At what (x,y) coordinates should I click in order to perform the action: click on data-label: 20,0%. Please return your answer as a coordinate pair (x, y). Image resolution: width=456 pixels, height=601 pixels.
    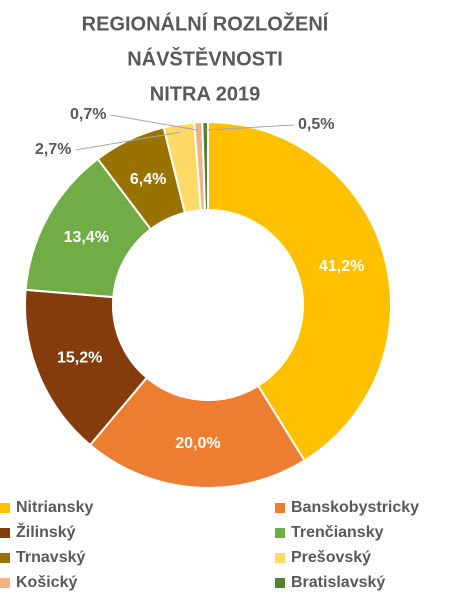
    Looking at the image, I should click on (197, 443).